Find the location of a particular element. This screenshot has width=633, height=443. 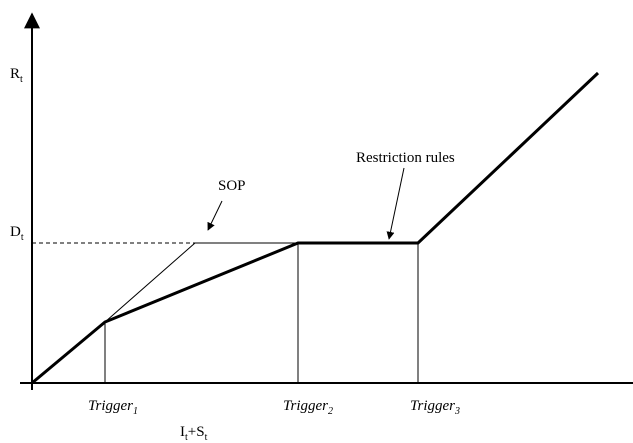

sop-line is located at coordinates (201, 282).